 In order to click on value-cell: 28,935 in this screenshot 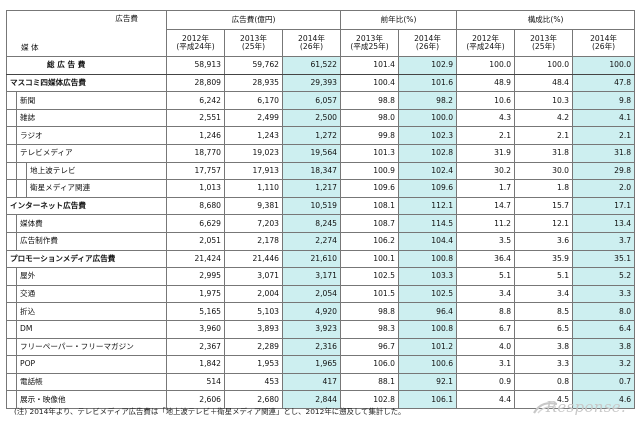, I will do `click(254, 83)`.